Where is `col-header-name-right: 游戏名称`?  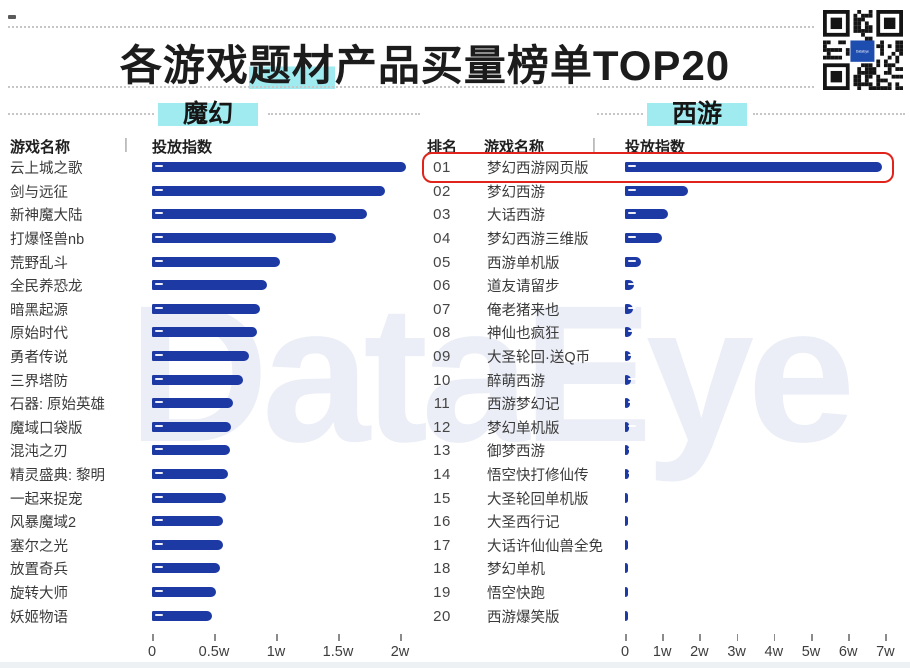 col-header-name-right: 游戏名称 is located at coordinates (514, 147).